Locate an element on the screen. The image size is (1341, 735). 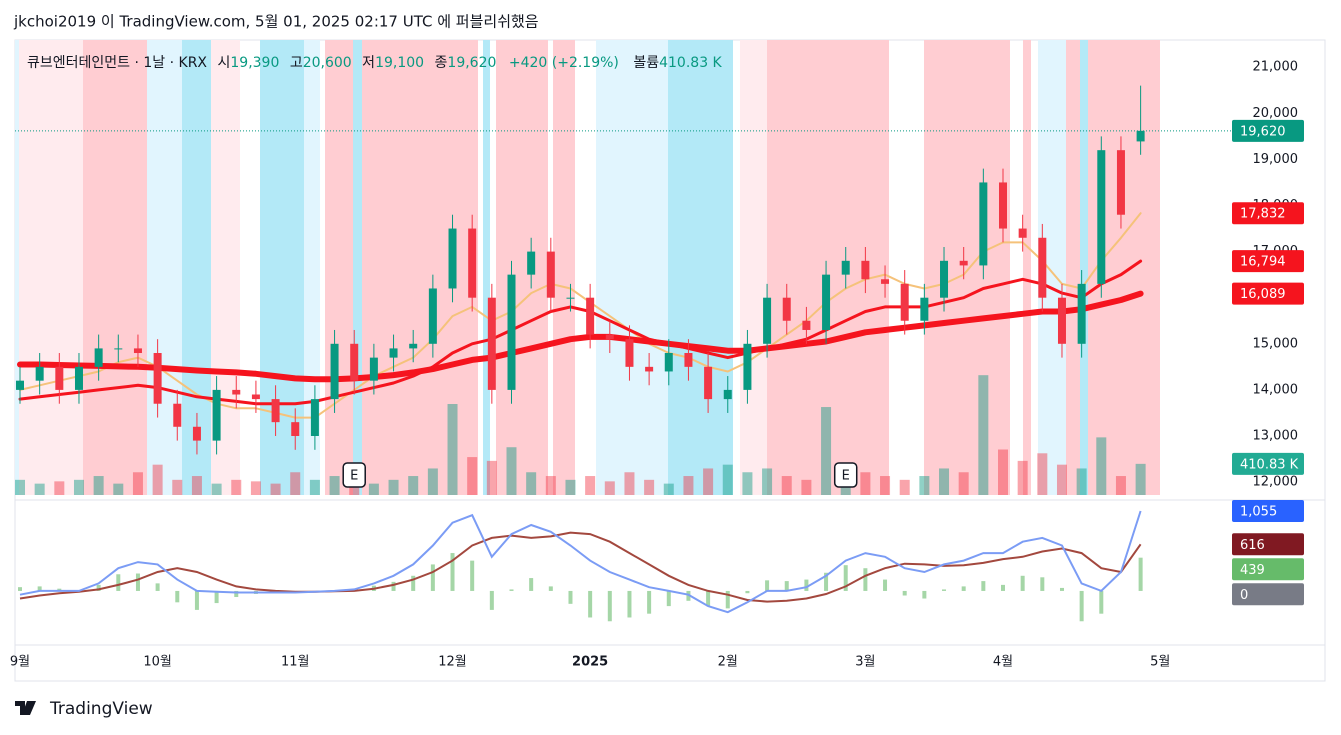
y-tick-label: 19,000 is located at coordinates (1276, 159).